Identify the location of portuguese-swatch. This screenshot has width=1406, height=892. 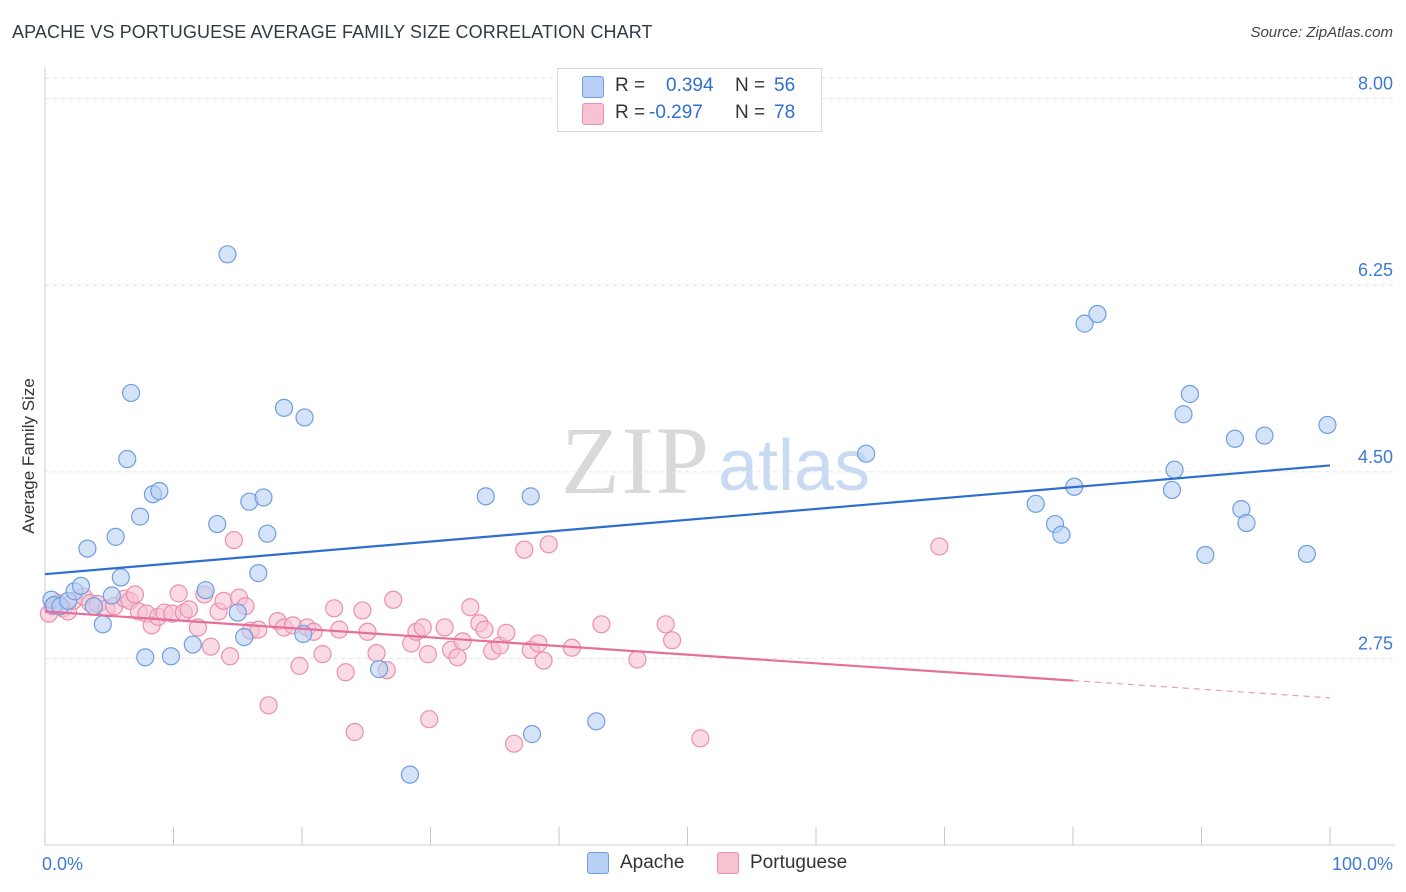
(593, 114).